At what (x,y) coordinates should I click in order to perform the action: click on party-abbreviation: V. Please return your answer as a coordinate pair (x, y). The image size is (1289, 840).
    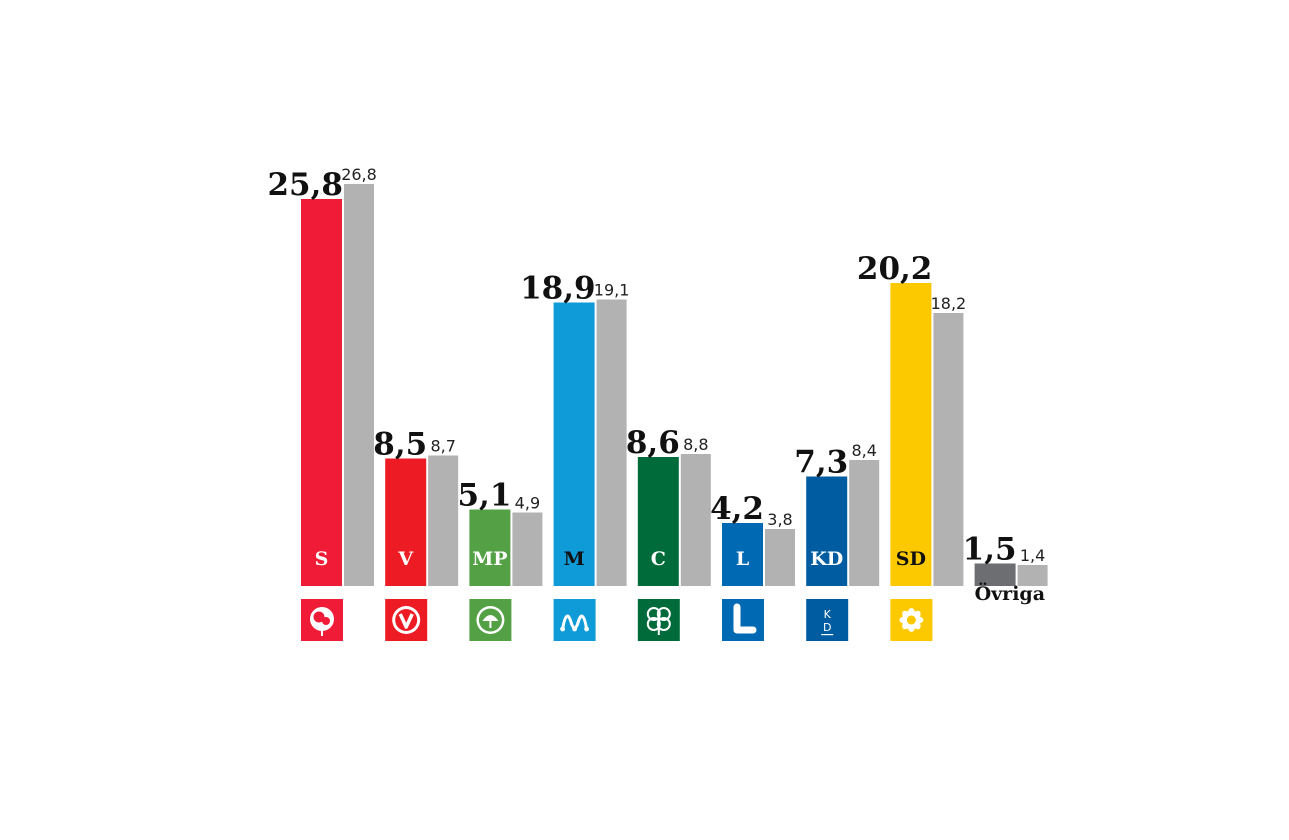
    Looking at the image, I should click on (405, 559).